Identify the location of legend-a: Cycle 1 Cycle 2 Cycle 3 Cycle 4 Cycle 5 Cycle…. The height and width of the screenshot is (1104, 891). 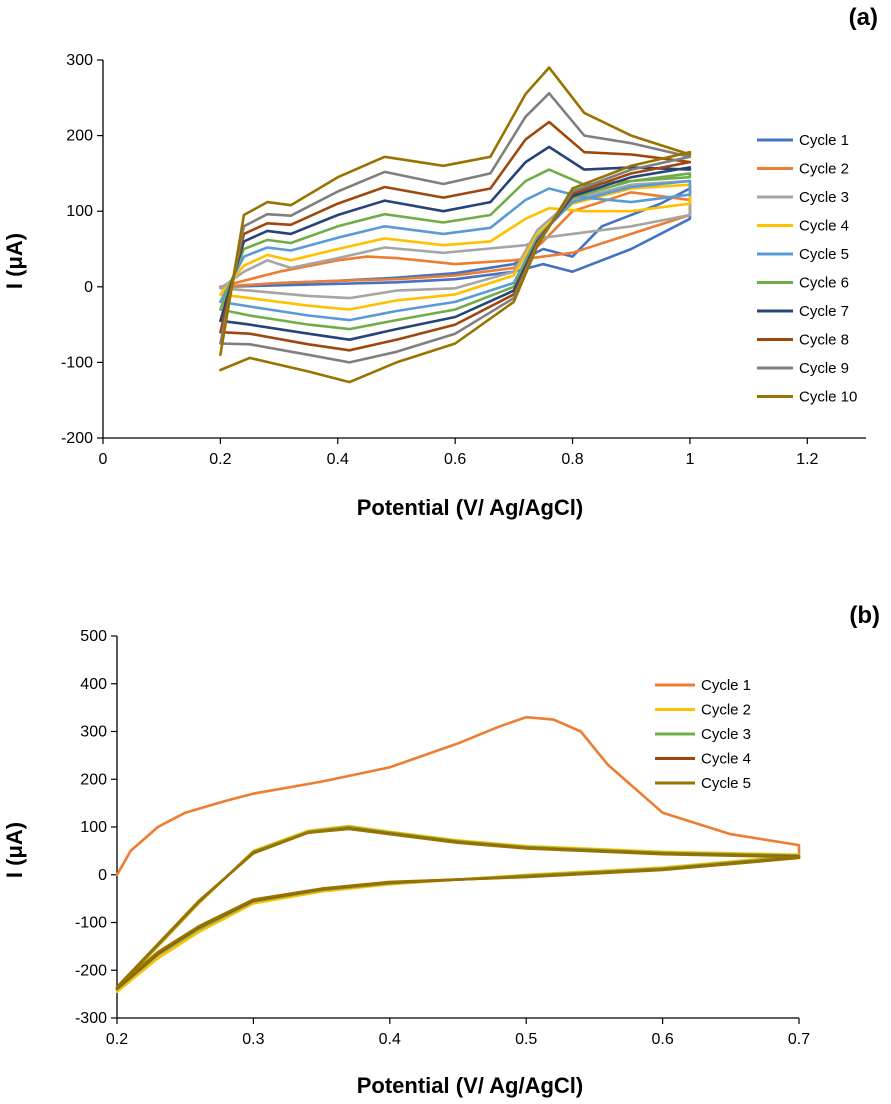
(807, 269).